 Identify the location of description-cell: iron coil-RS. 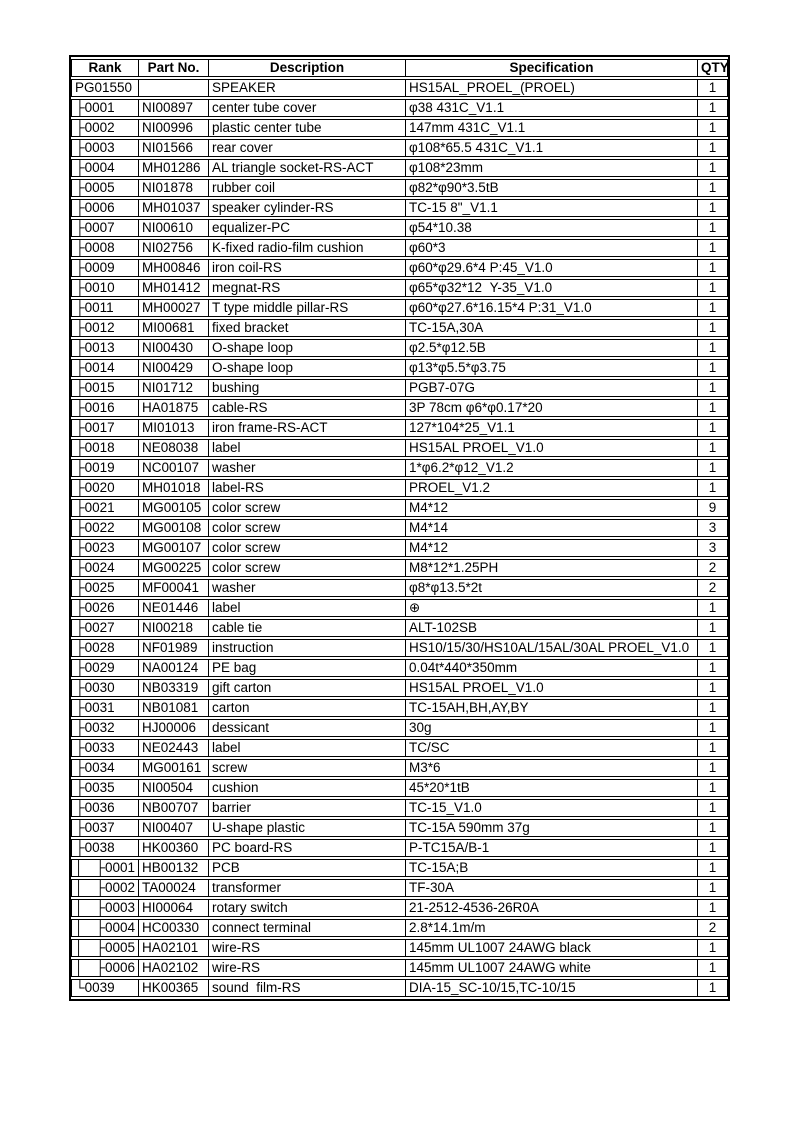
(307, 268).